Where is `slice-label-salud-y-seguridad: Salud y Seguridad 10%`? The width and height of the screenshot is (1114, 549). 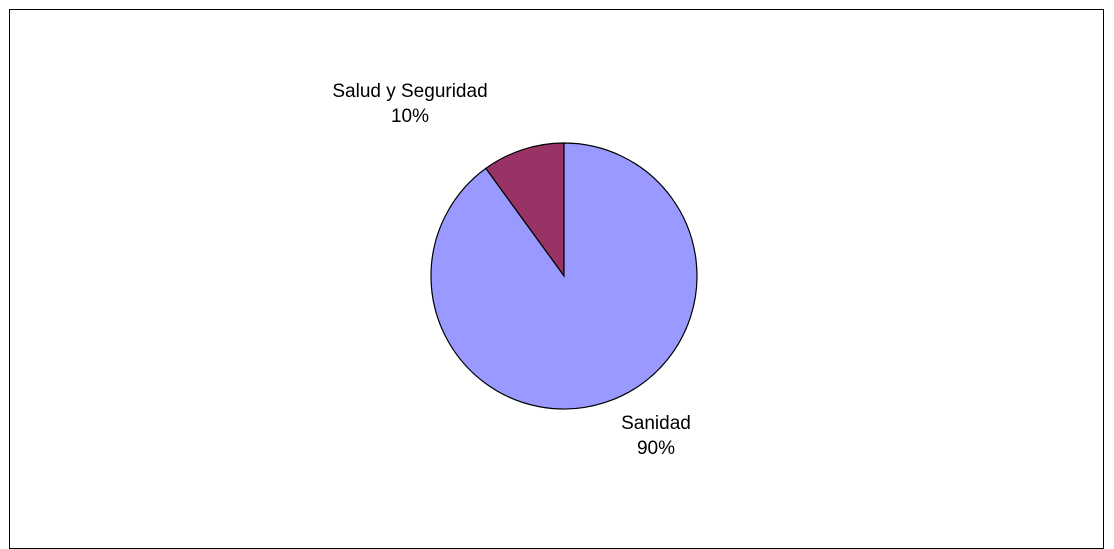
slice-label-salud-y-seguridad: Salud y Seguridad 10% is located at coordinates (410, 104).